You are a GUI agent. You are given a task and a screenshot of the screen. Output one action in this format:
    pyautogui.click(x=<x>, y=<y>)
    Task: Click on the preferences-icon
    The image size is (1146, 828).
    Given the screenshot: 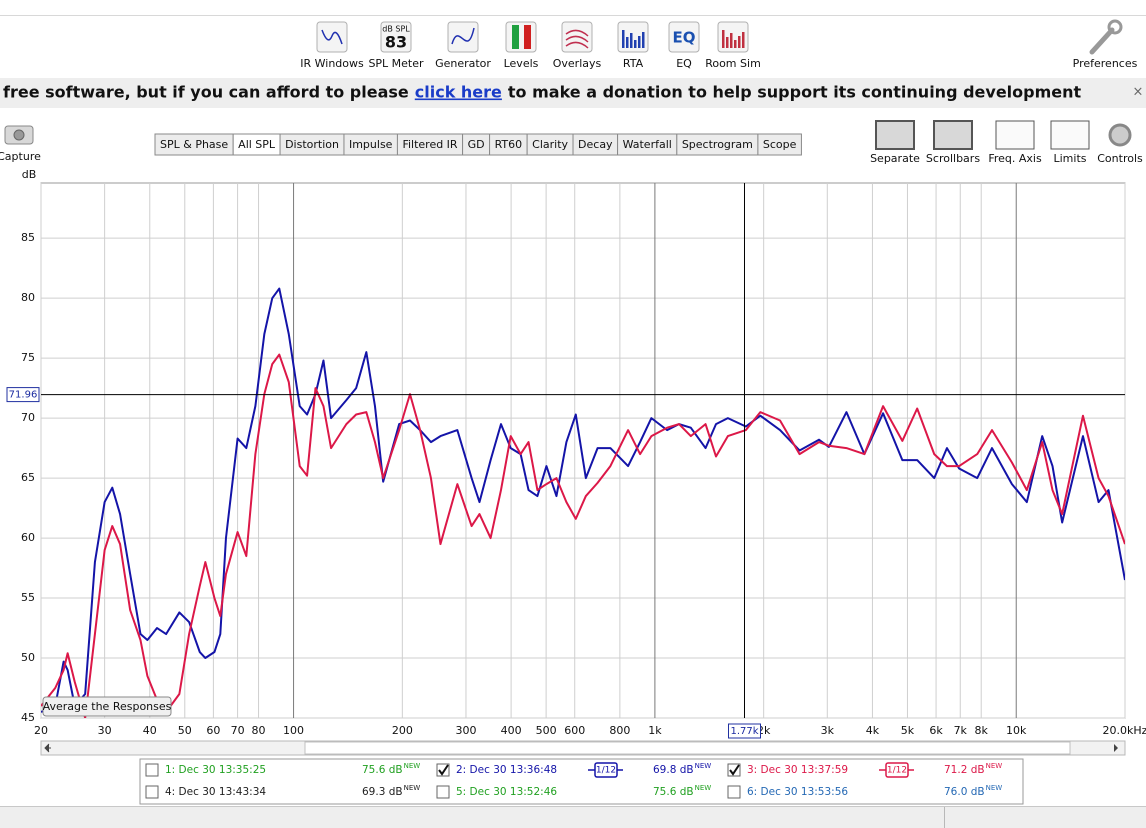 What is the action you would take?
    pyautogui.click(x=1106, y=37)
    